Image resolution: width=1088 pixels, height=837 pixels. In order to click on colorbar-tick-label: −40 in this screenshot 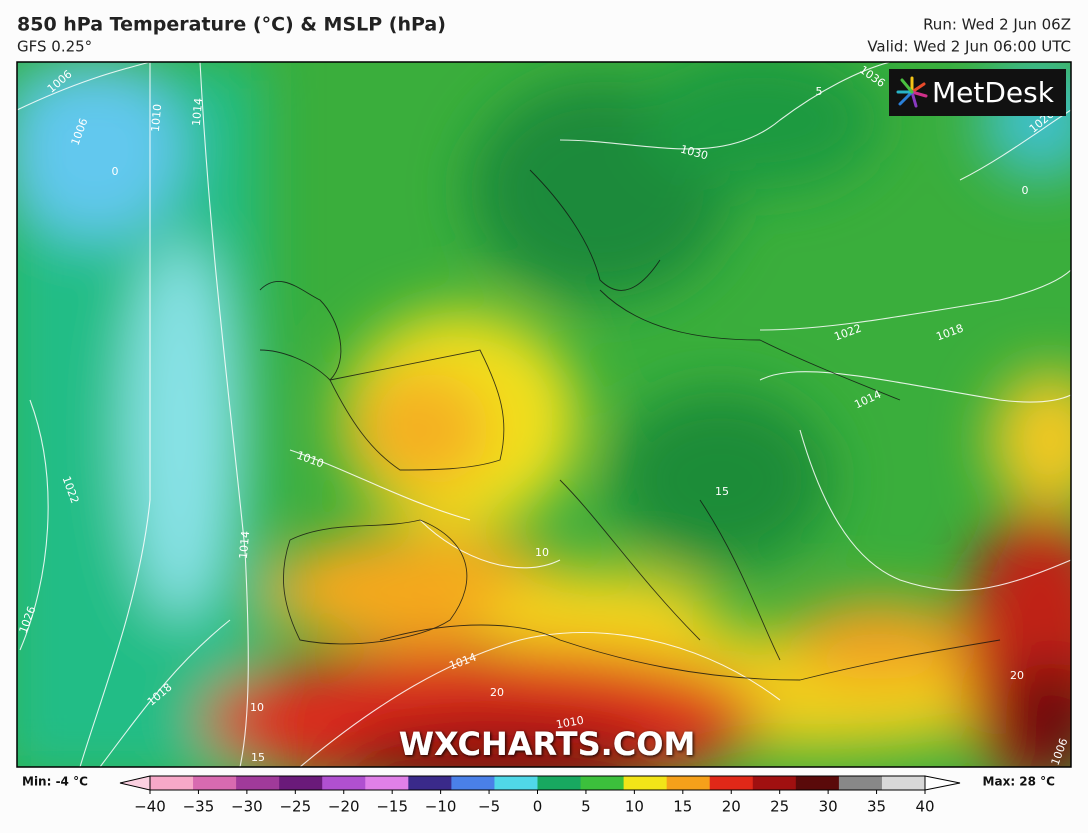, I will do `click(150, 807)`.